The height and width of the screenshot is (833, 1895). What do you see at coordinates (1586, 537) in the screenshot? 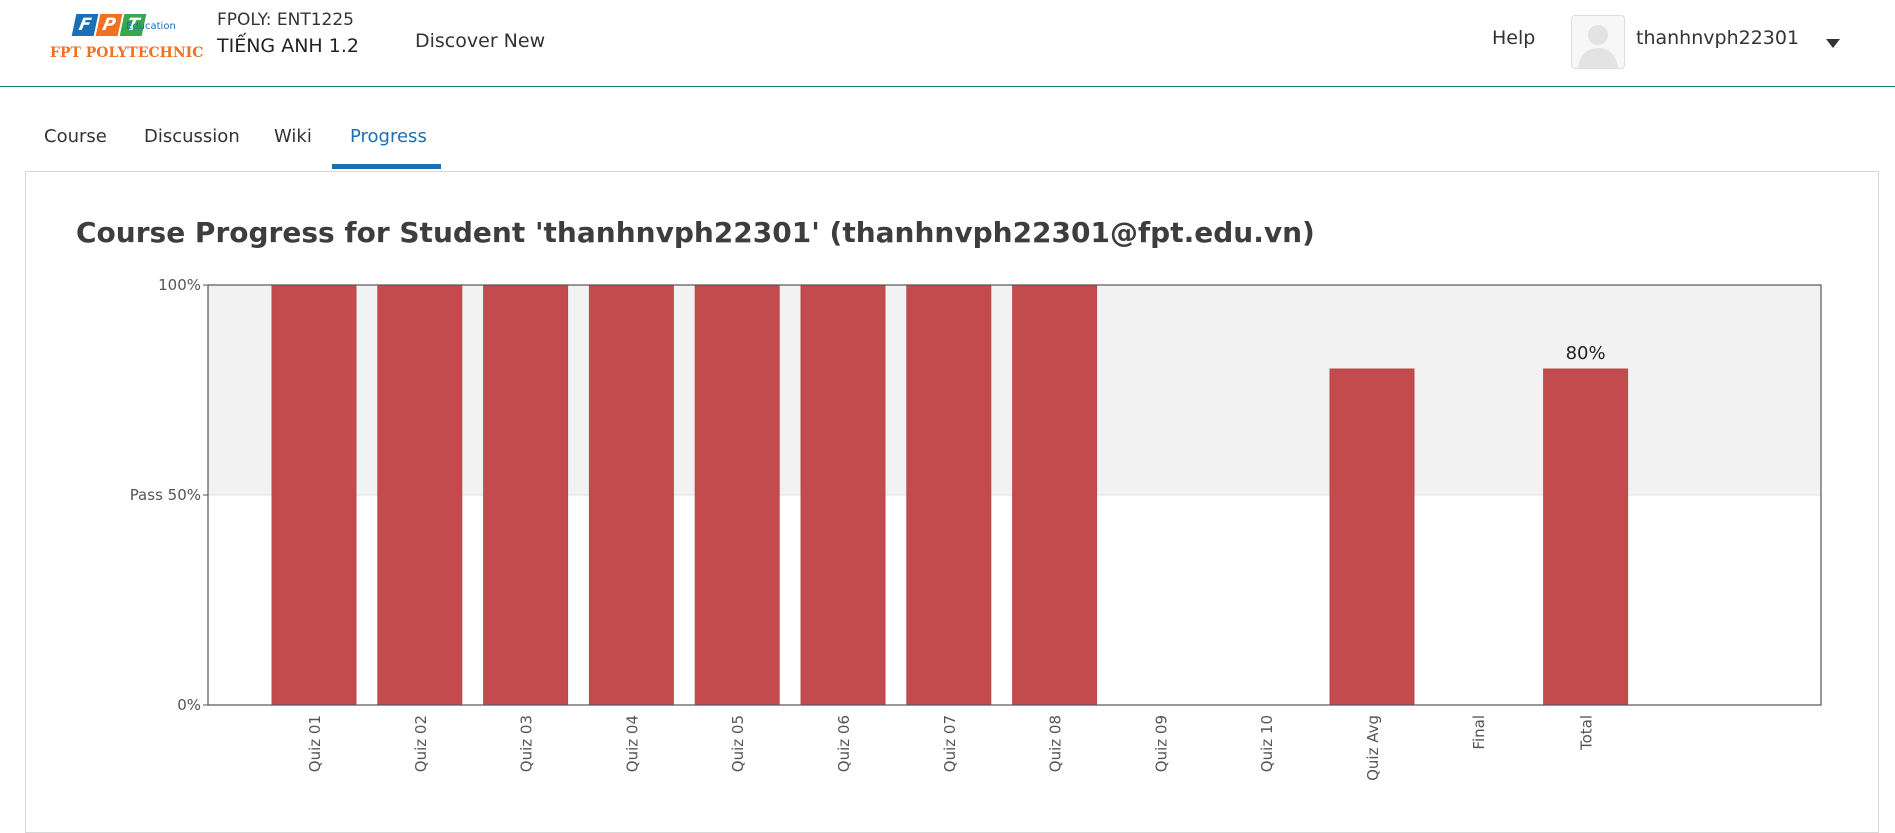
I see `bar-total` at bounding box center [1586, 537].